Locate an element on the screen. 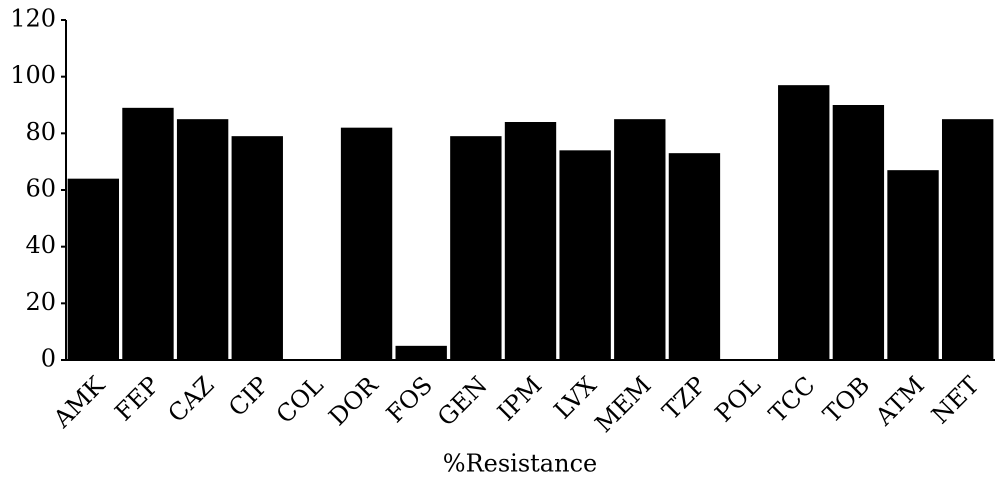 The height and width of the screenshot is (485, 1000). x-tick-label: MEM is located at coordinates (623, 404).